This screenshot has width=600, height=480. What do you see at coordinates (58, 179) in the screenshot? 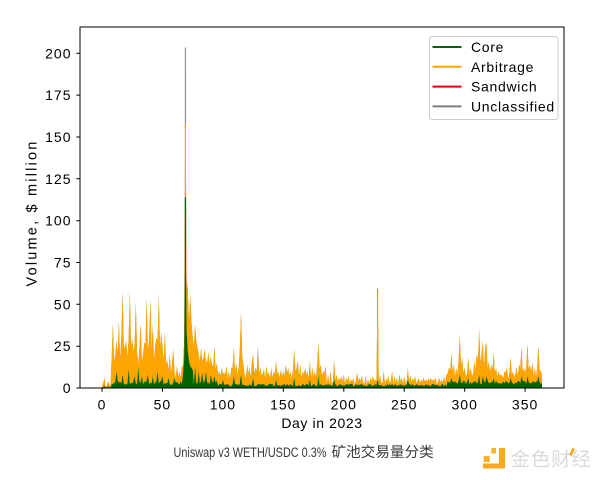
I see `svg-text: 125` at bounding box center [58, 179].